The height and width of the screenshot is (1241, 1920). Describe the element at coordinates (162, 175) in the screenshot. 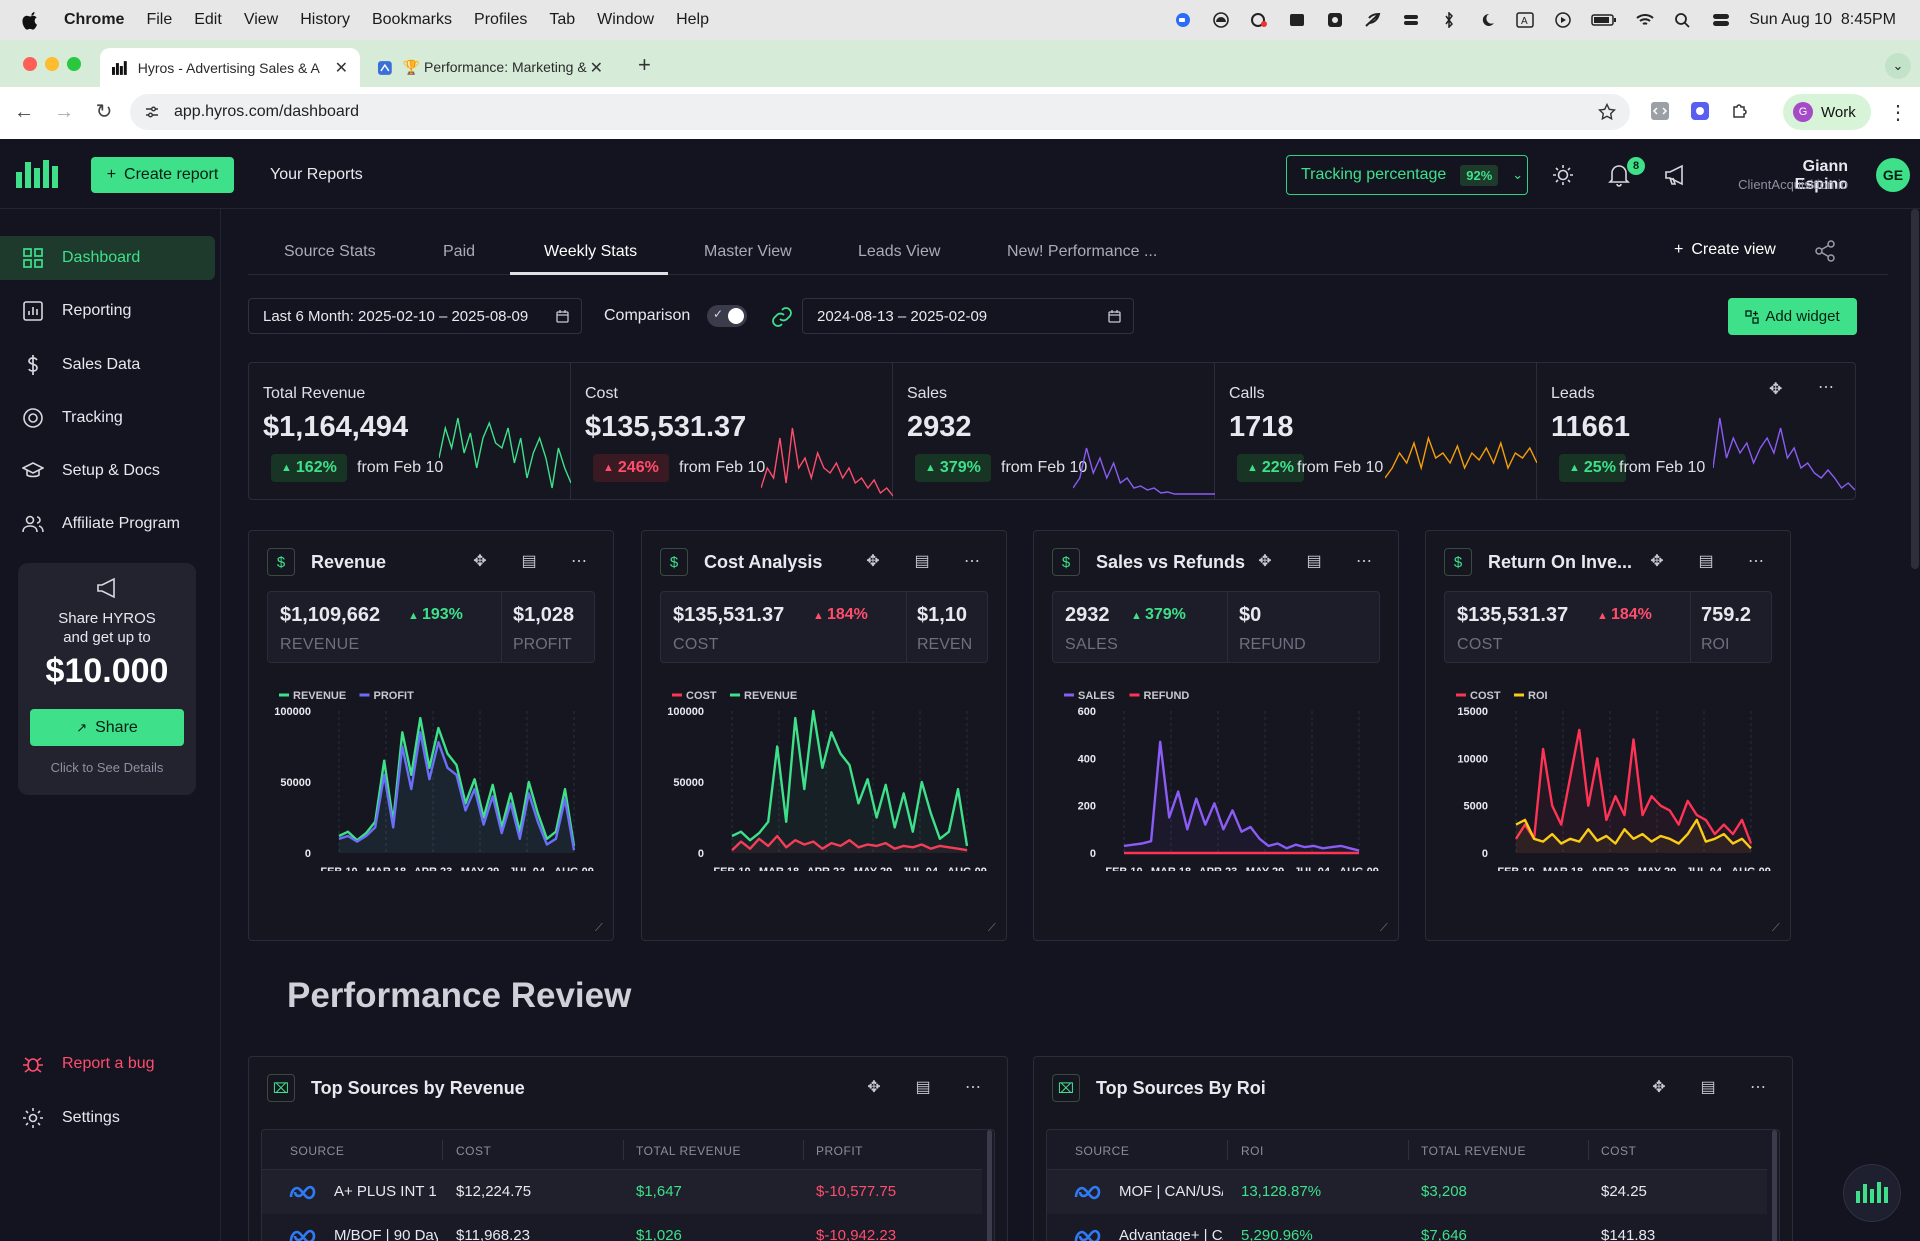

I see `create-report-button: + Create report` at that location.